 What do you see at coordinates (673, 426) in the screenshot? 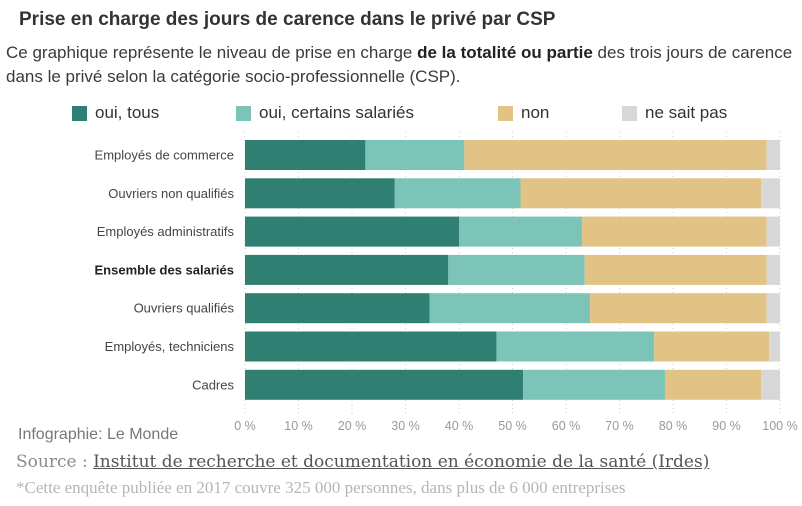
I see `x-tick-label: 80 %` at bounding box center [673, 426].